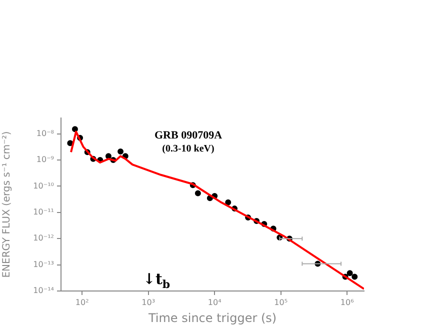  I want to click on y-axis-title: ENERGY FLUX (ergs s⁻¹ cm⁻²), so click(7, 204).